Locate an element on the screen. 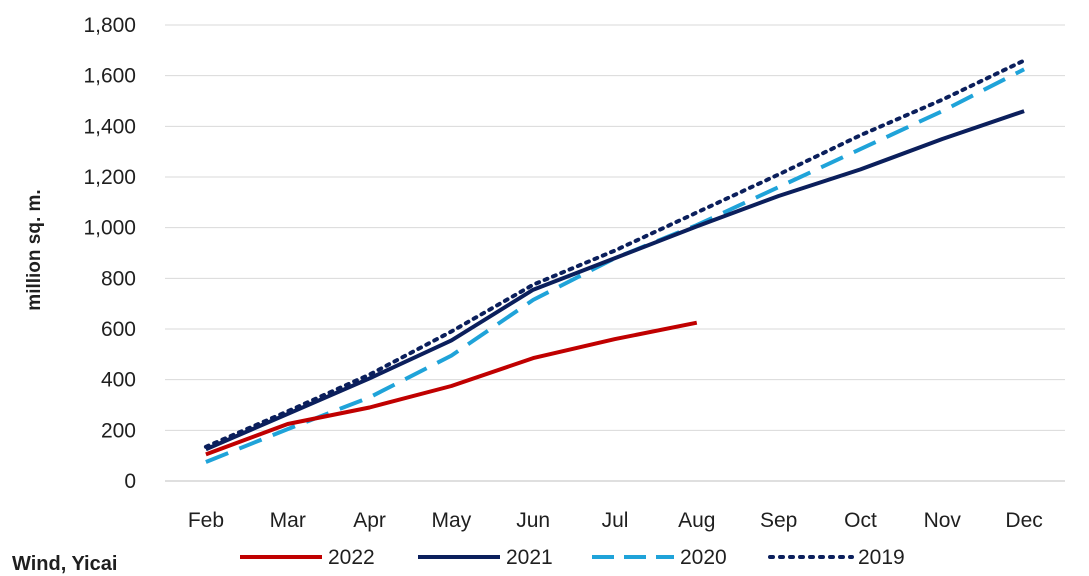 The image size is (1089, 576). legend-label-2021: 2021 is located at coordinates (529, 557).